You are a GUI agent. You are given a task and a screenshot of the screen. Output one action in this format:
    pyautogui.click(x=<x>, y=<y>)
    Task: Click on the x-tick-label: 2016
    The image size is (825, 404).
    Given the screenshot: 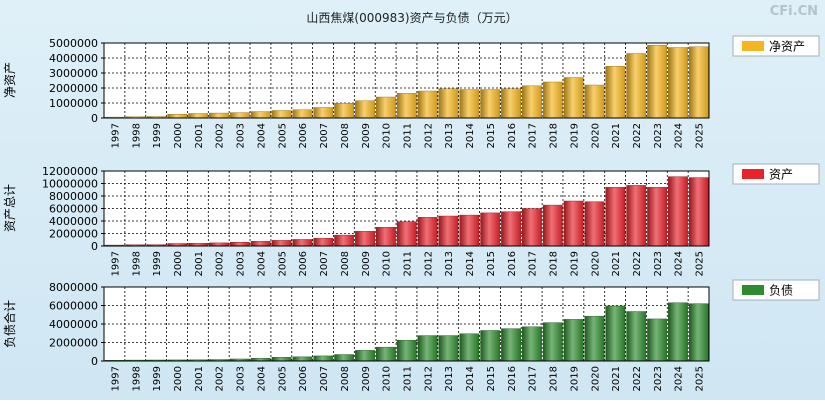 What is the action you would take?
    pyautogui.click(x=512, y=378)
    